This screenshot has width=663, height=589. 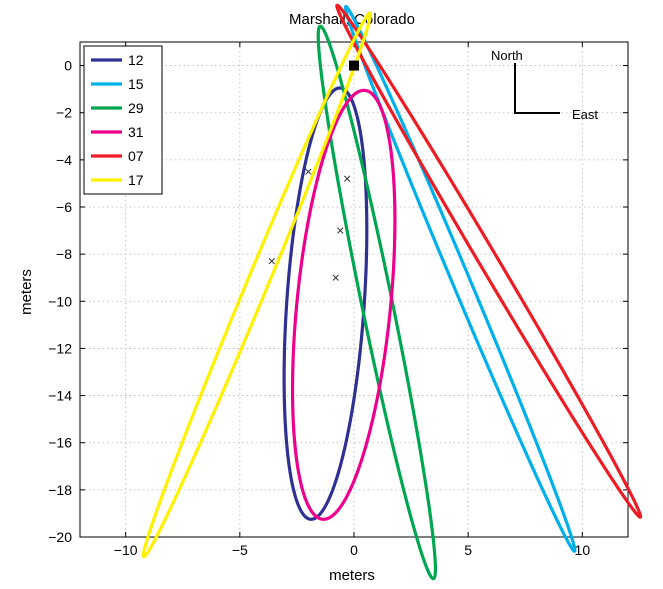 I want to click on legend-label-31: 31, so click(x=136, y=132).